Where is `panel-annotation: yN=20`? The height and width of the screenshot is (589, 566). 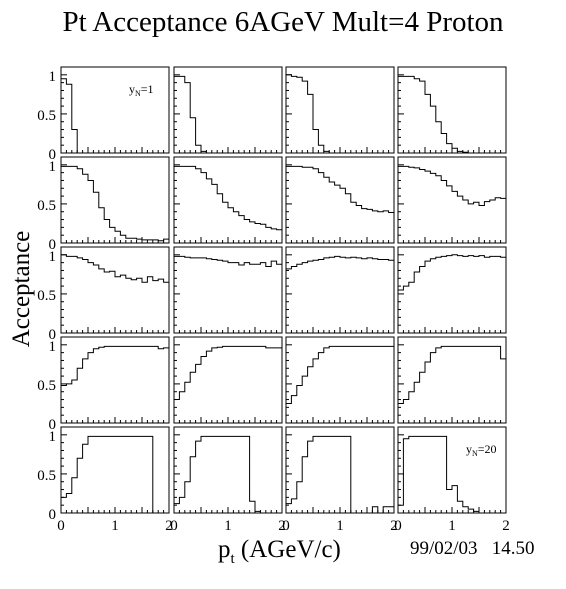
panel-annotation: yN=20 is located at coordinates (481, 450).